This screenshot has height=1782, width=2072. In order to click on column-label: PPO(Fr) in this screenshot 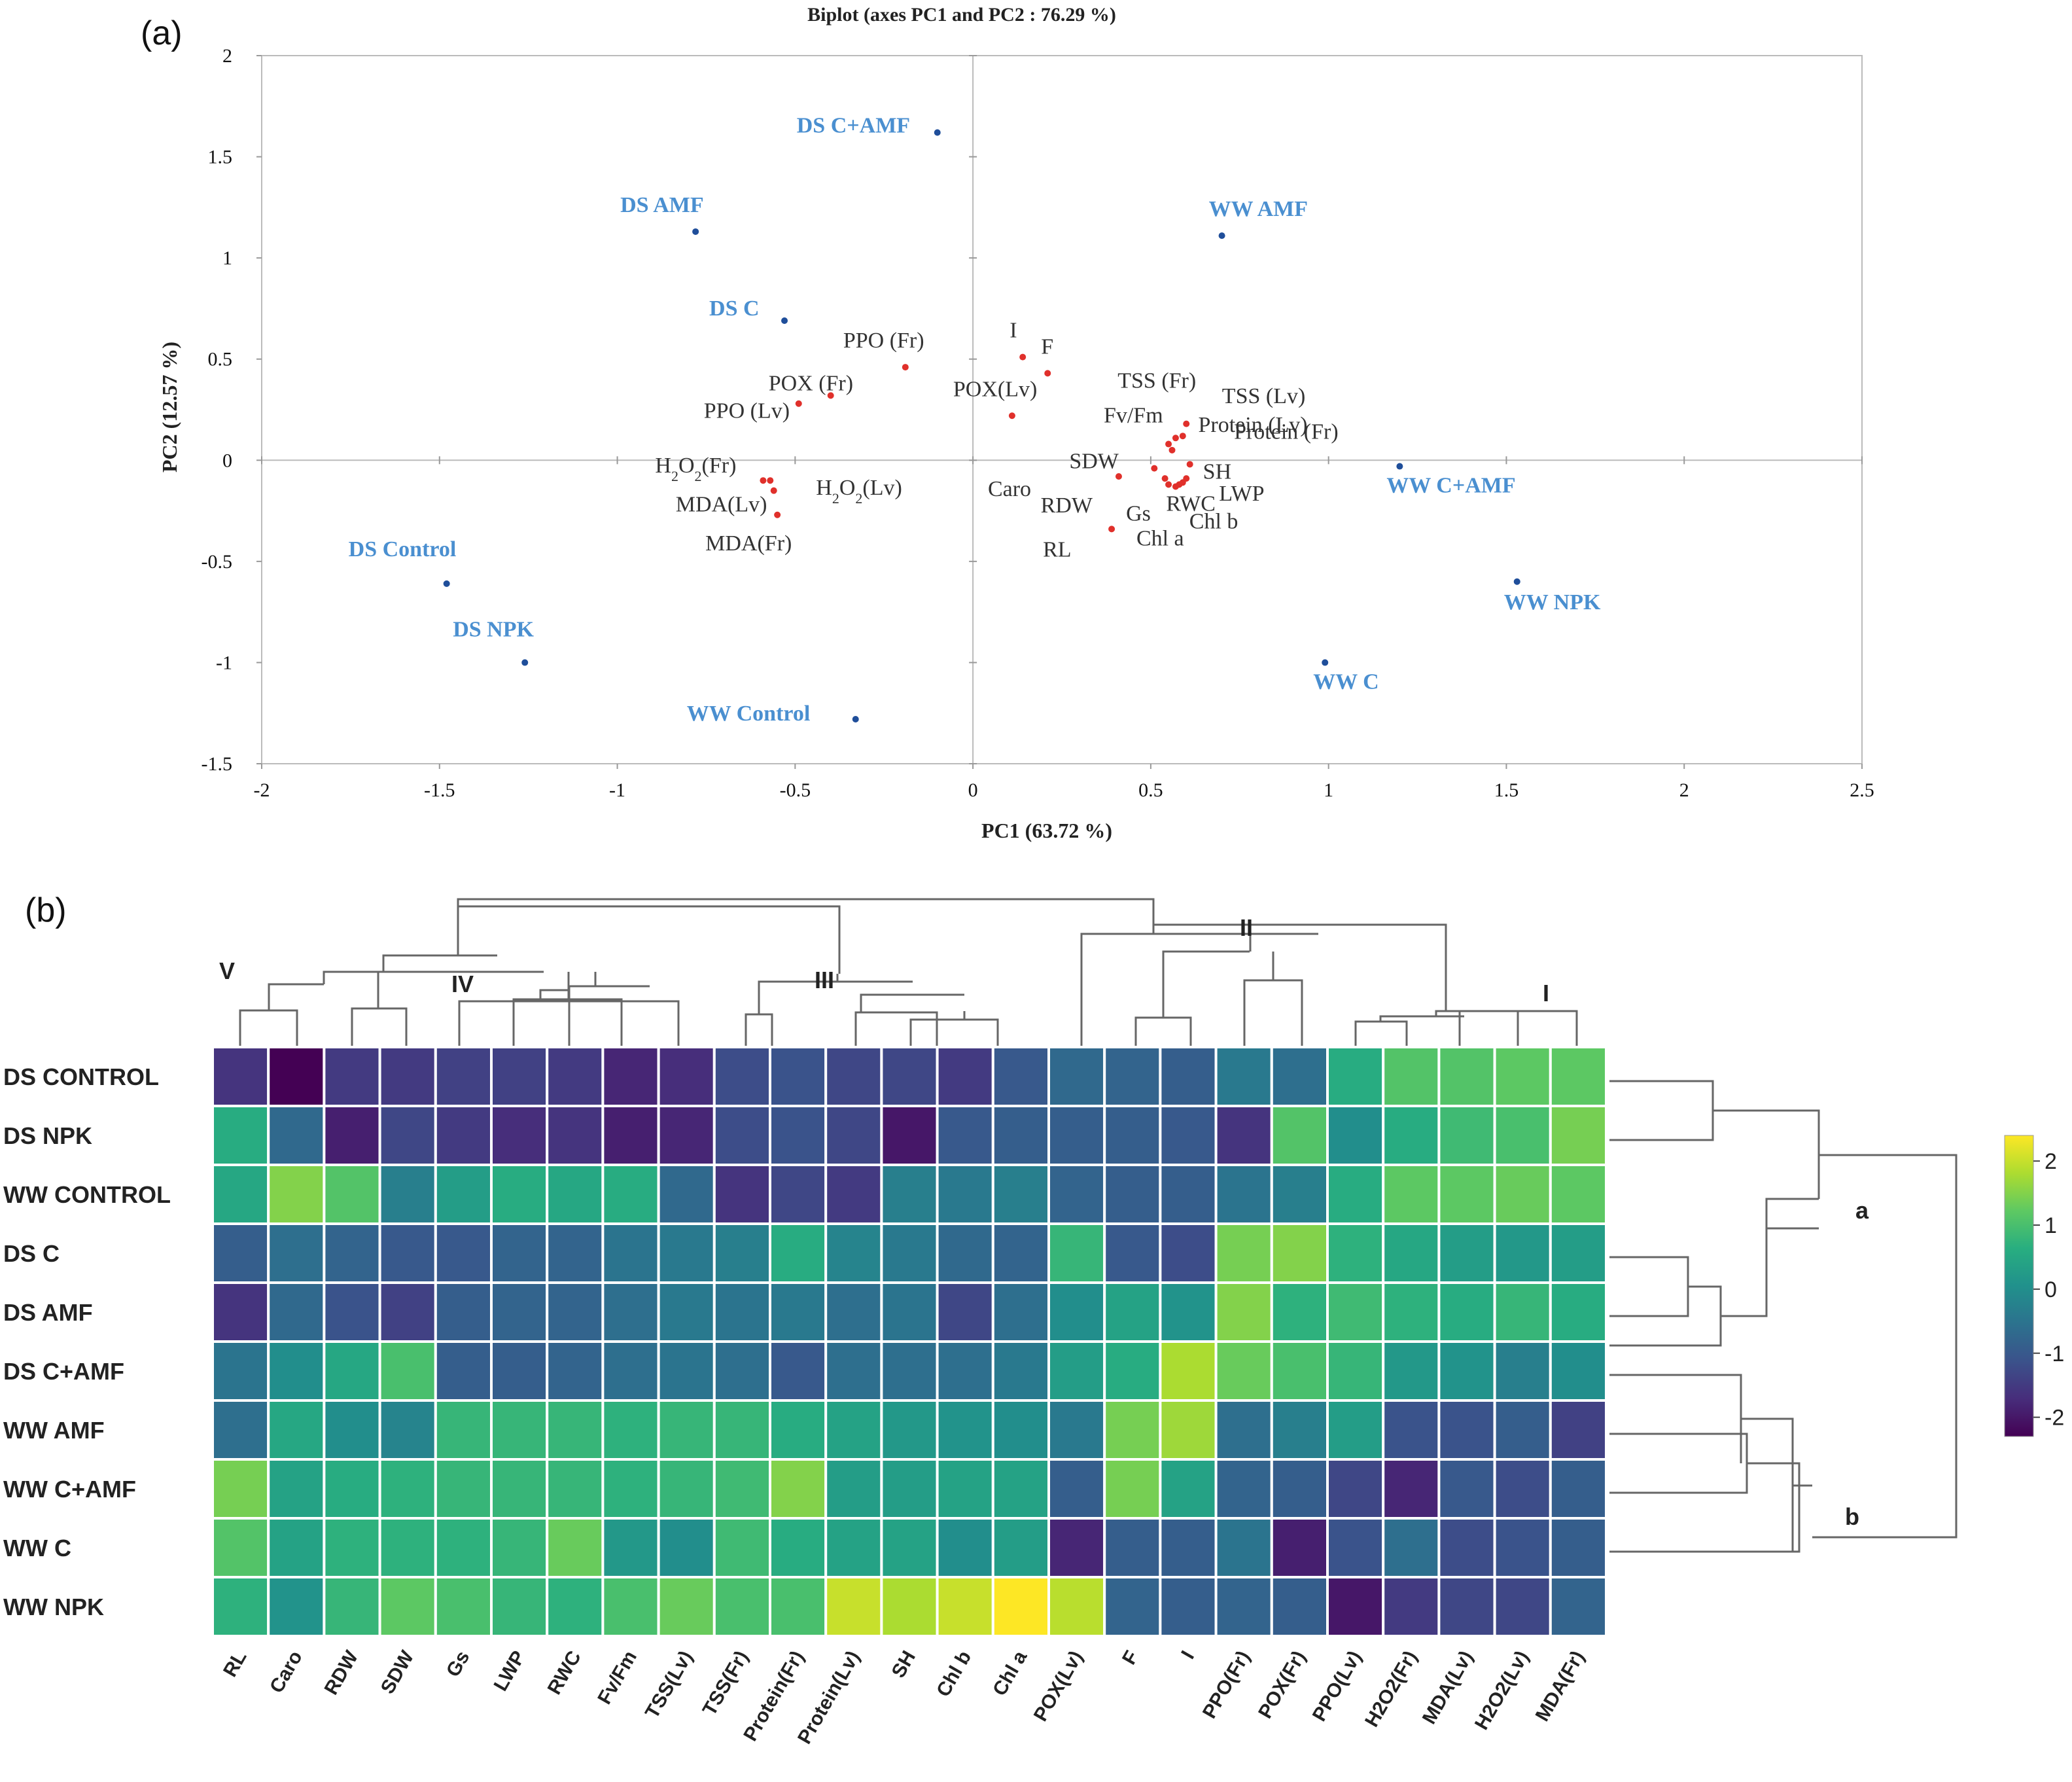, I will do `click(1226, 1684)`.